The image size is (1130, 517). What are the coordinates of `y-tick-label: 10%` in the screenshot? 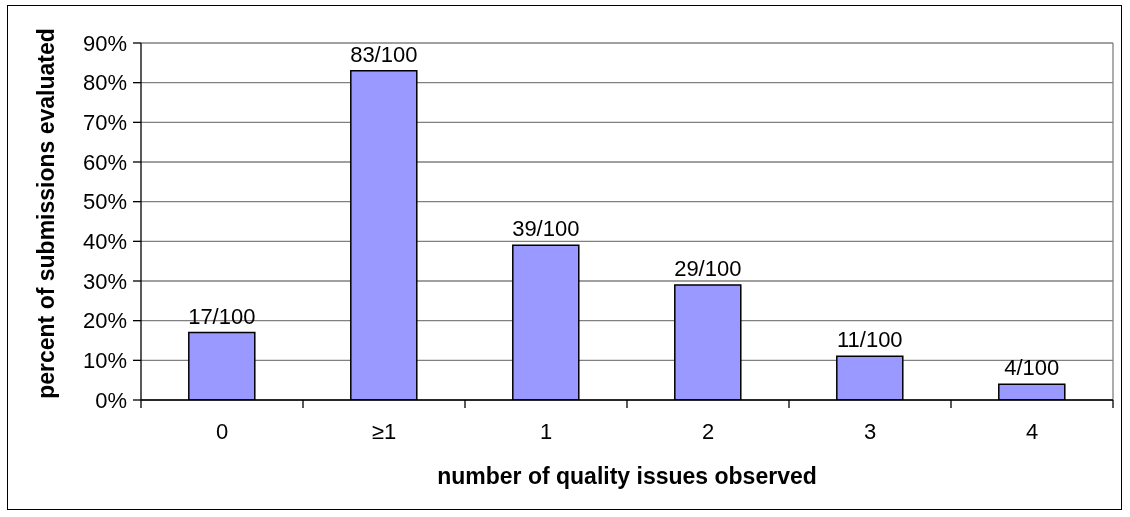 It's located at (104, 361).